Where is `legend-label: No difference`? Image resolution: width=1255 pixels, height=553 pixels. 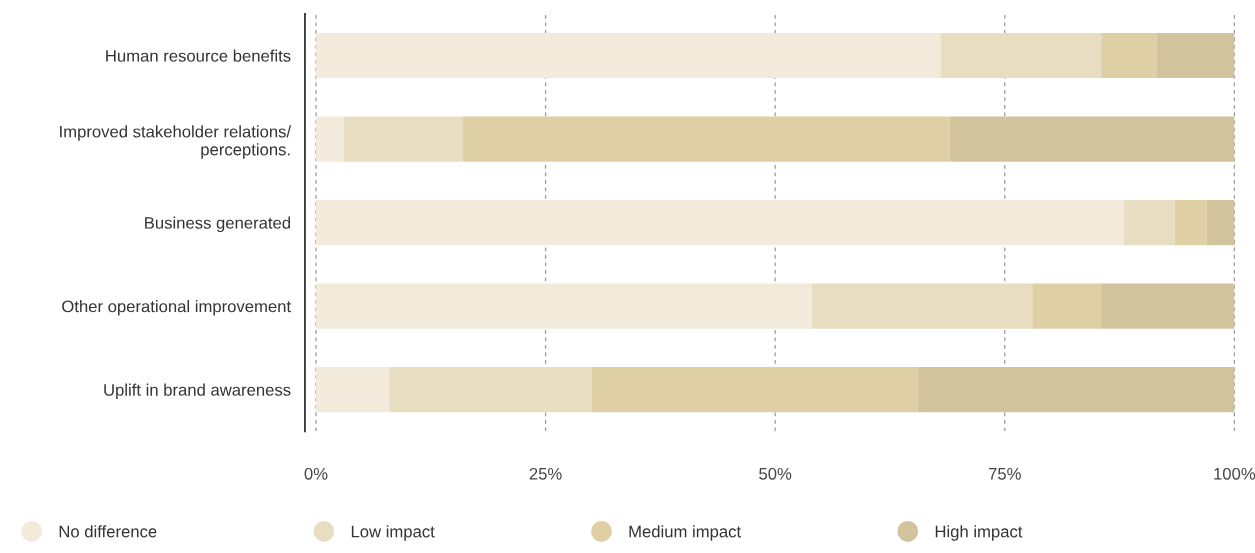 legend-label: No difference is located at coordinates (108, 531).